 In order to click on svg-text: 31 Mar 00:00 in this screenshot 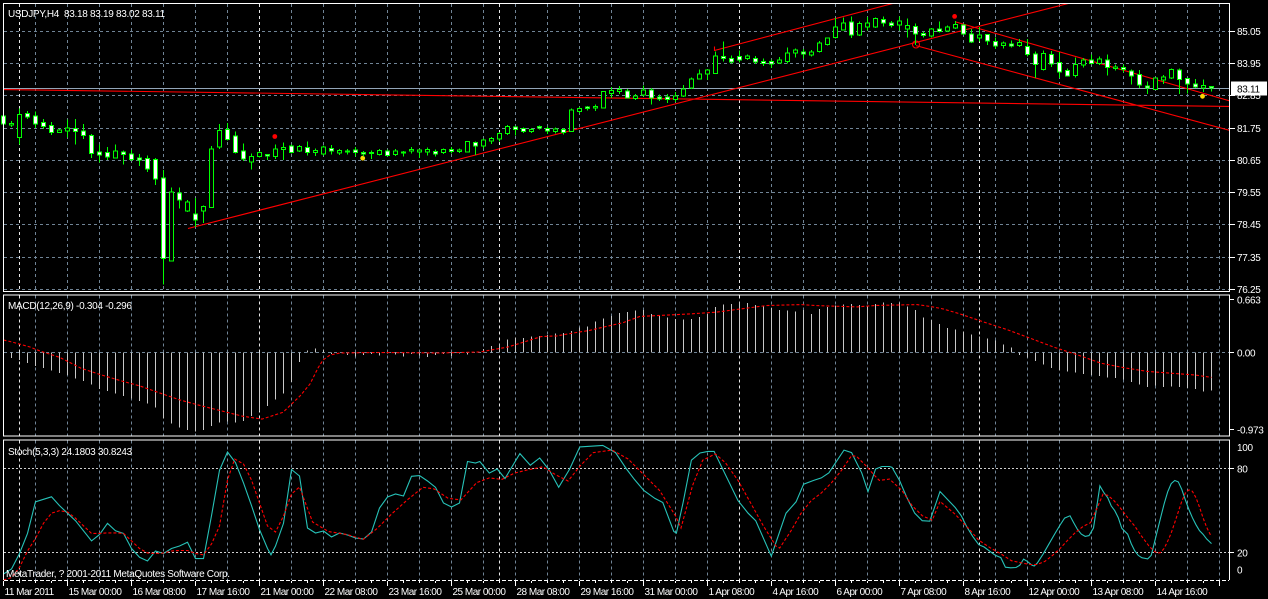, I will do `click(672, 592)`.